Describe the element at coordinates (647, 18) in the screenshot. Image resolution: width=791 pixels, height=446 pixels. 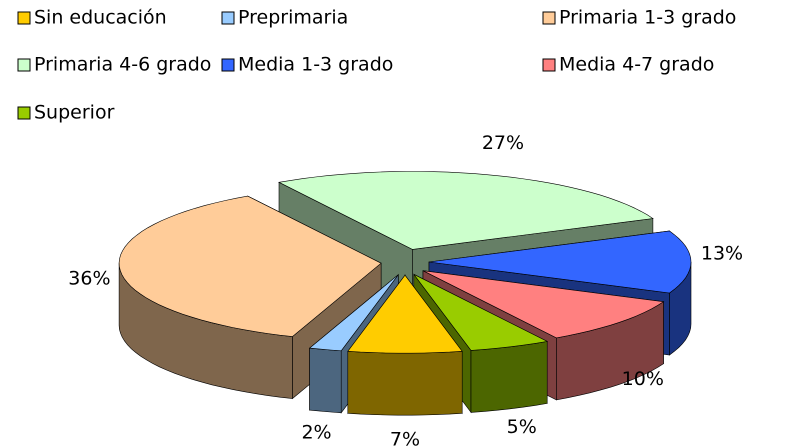
I see `legend-label: Primaria 1-3 grado` at that location.